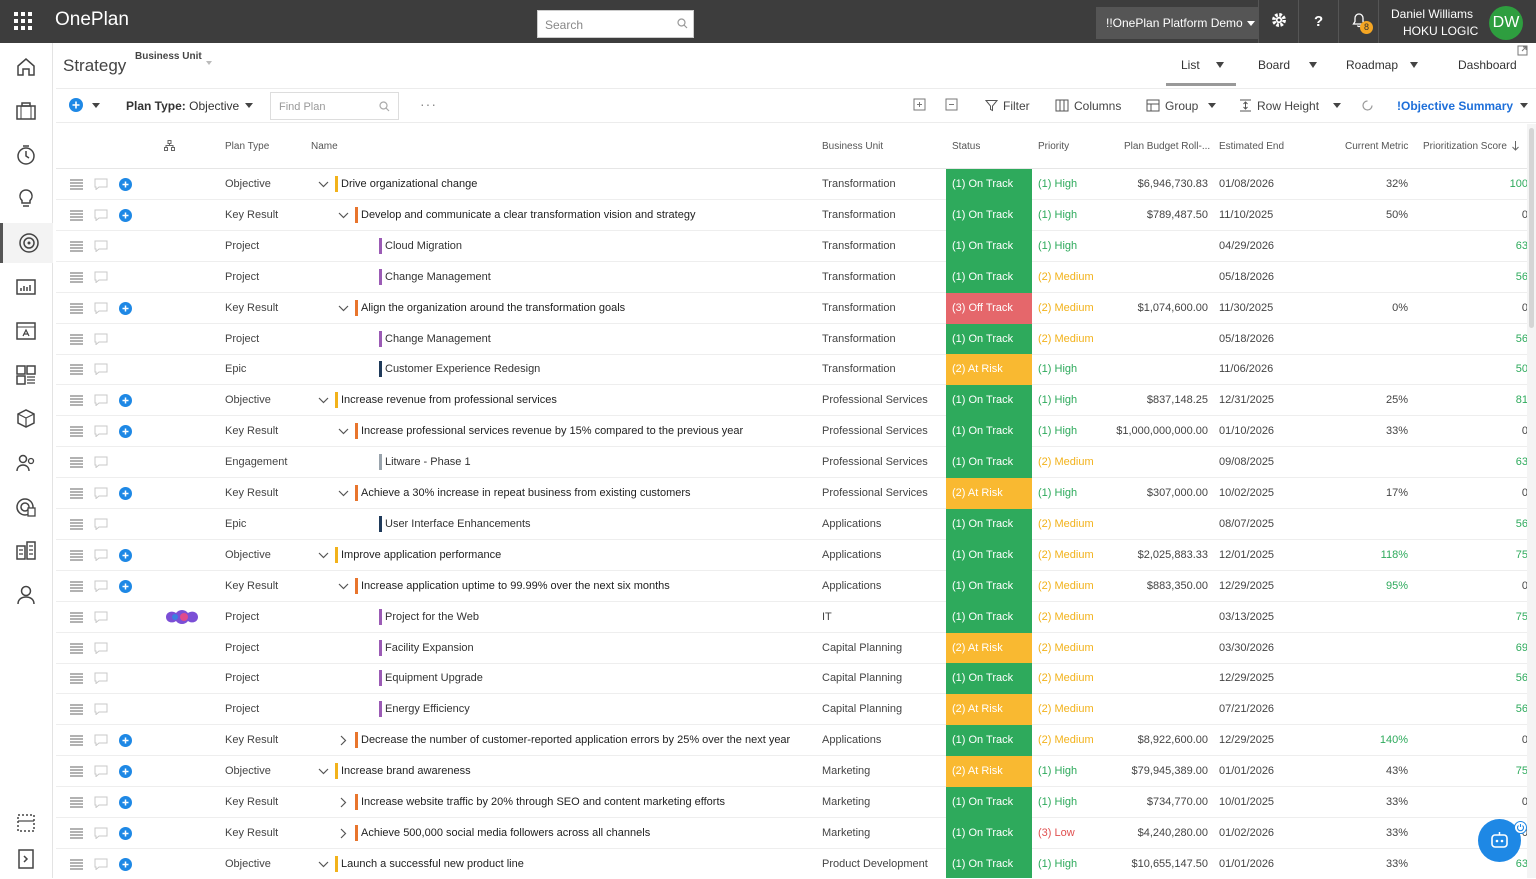  I want to click on sidebar-item-home, so click(26, 67).